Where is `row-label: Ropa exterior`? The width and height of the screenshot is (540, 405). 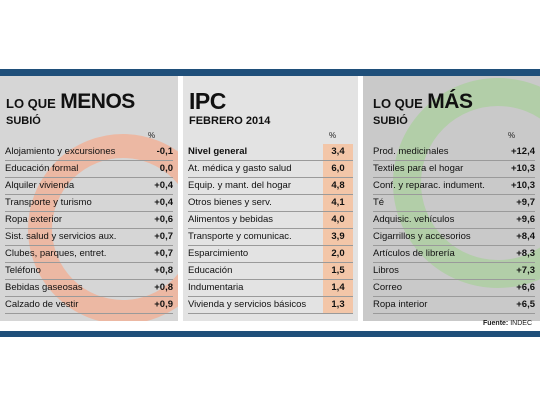 row-label: Ropa exterior is located at coordinates (34, 219).